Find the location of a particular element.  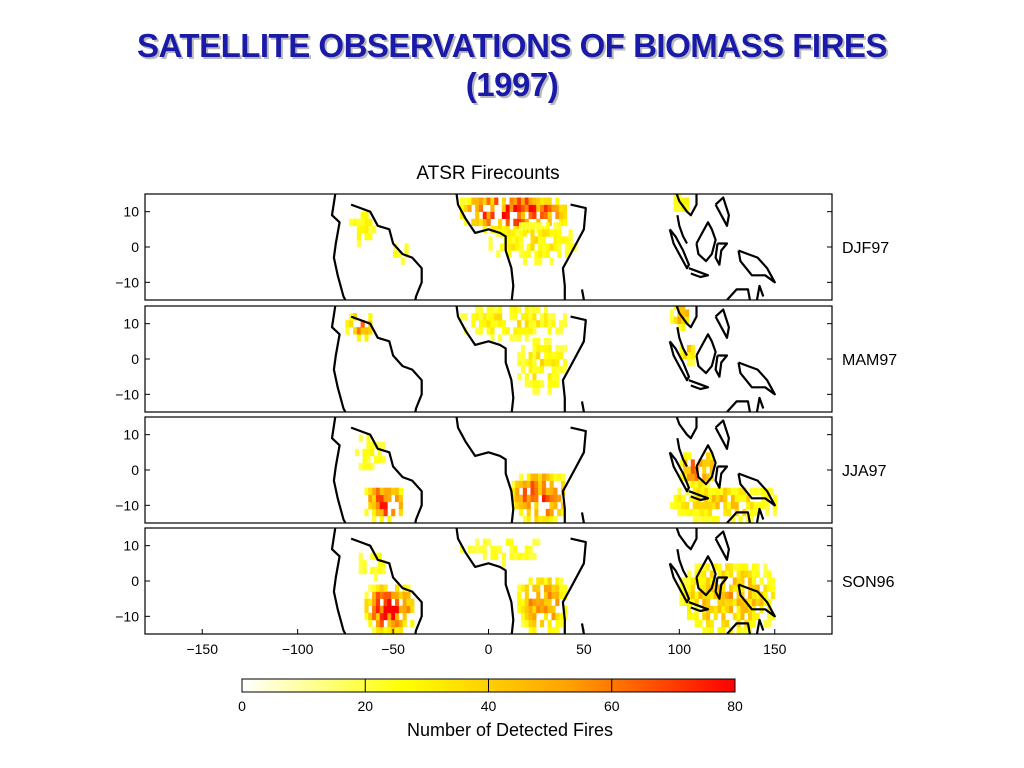

panel-label: JJA97 is located at coordinates (864, 471).